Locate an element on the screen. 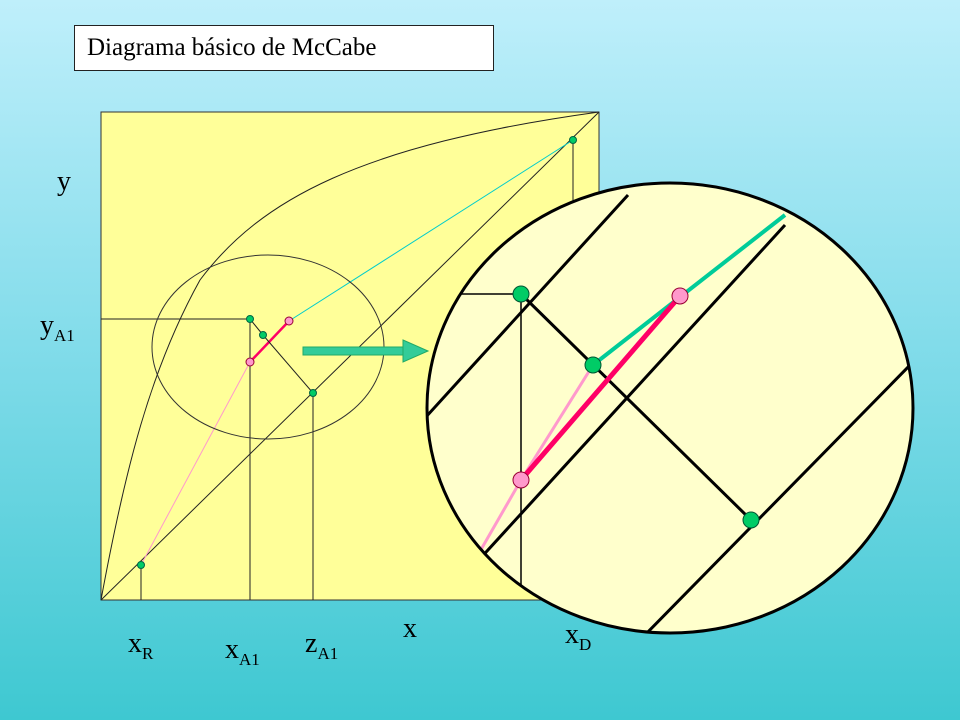  arrow-shaft is located at coordinates (353, 351).